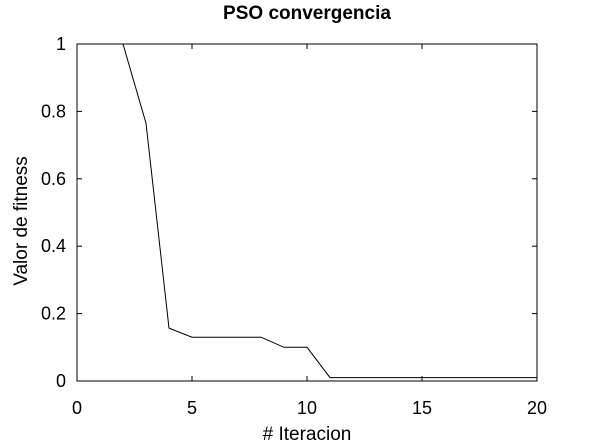  I want to click on y-tick-label: 0.4, so click(53, 246).